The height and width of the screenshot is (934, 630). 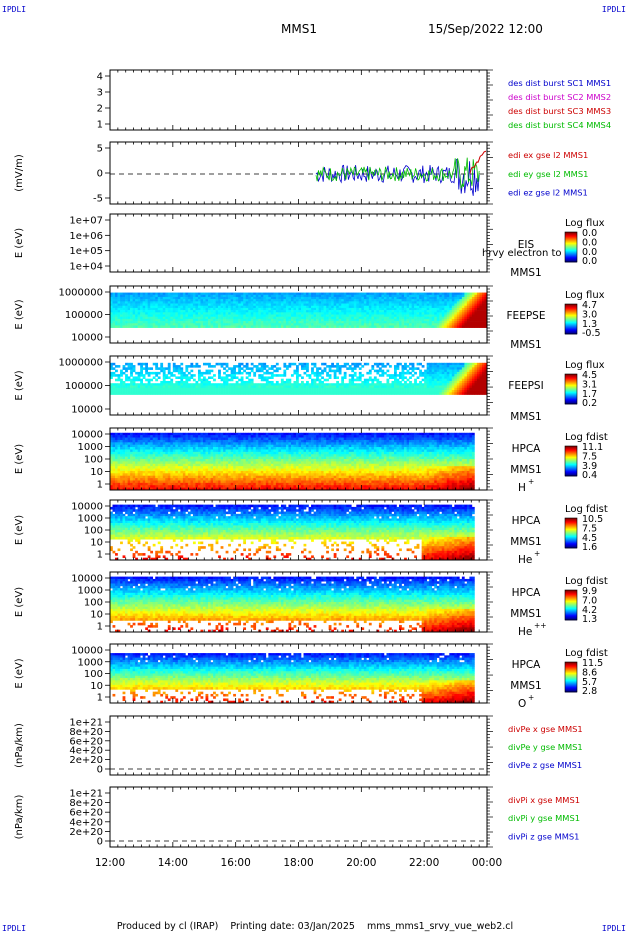 What do you see at coordinates (14, 928) in the screenshot?
I see `corner-label-bottom-left: IPDLI` at bounding box center [14, 928].